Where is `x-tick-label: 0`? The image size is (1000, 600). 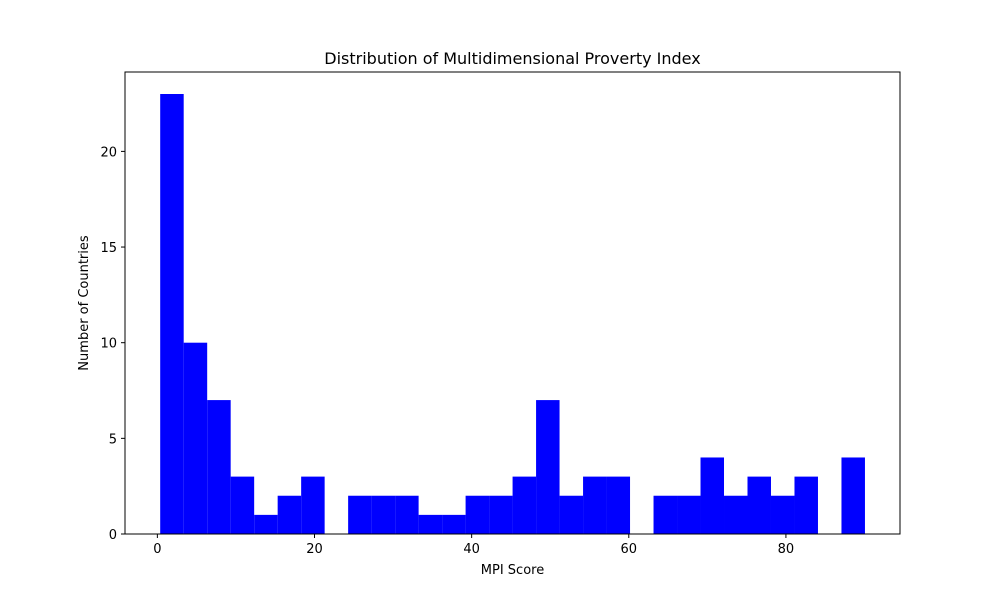 x-tick-label: 0 is located at coordinates (157, 549).